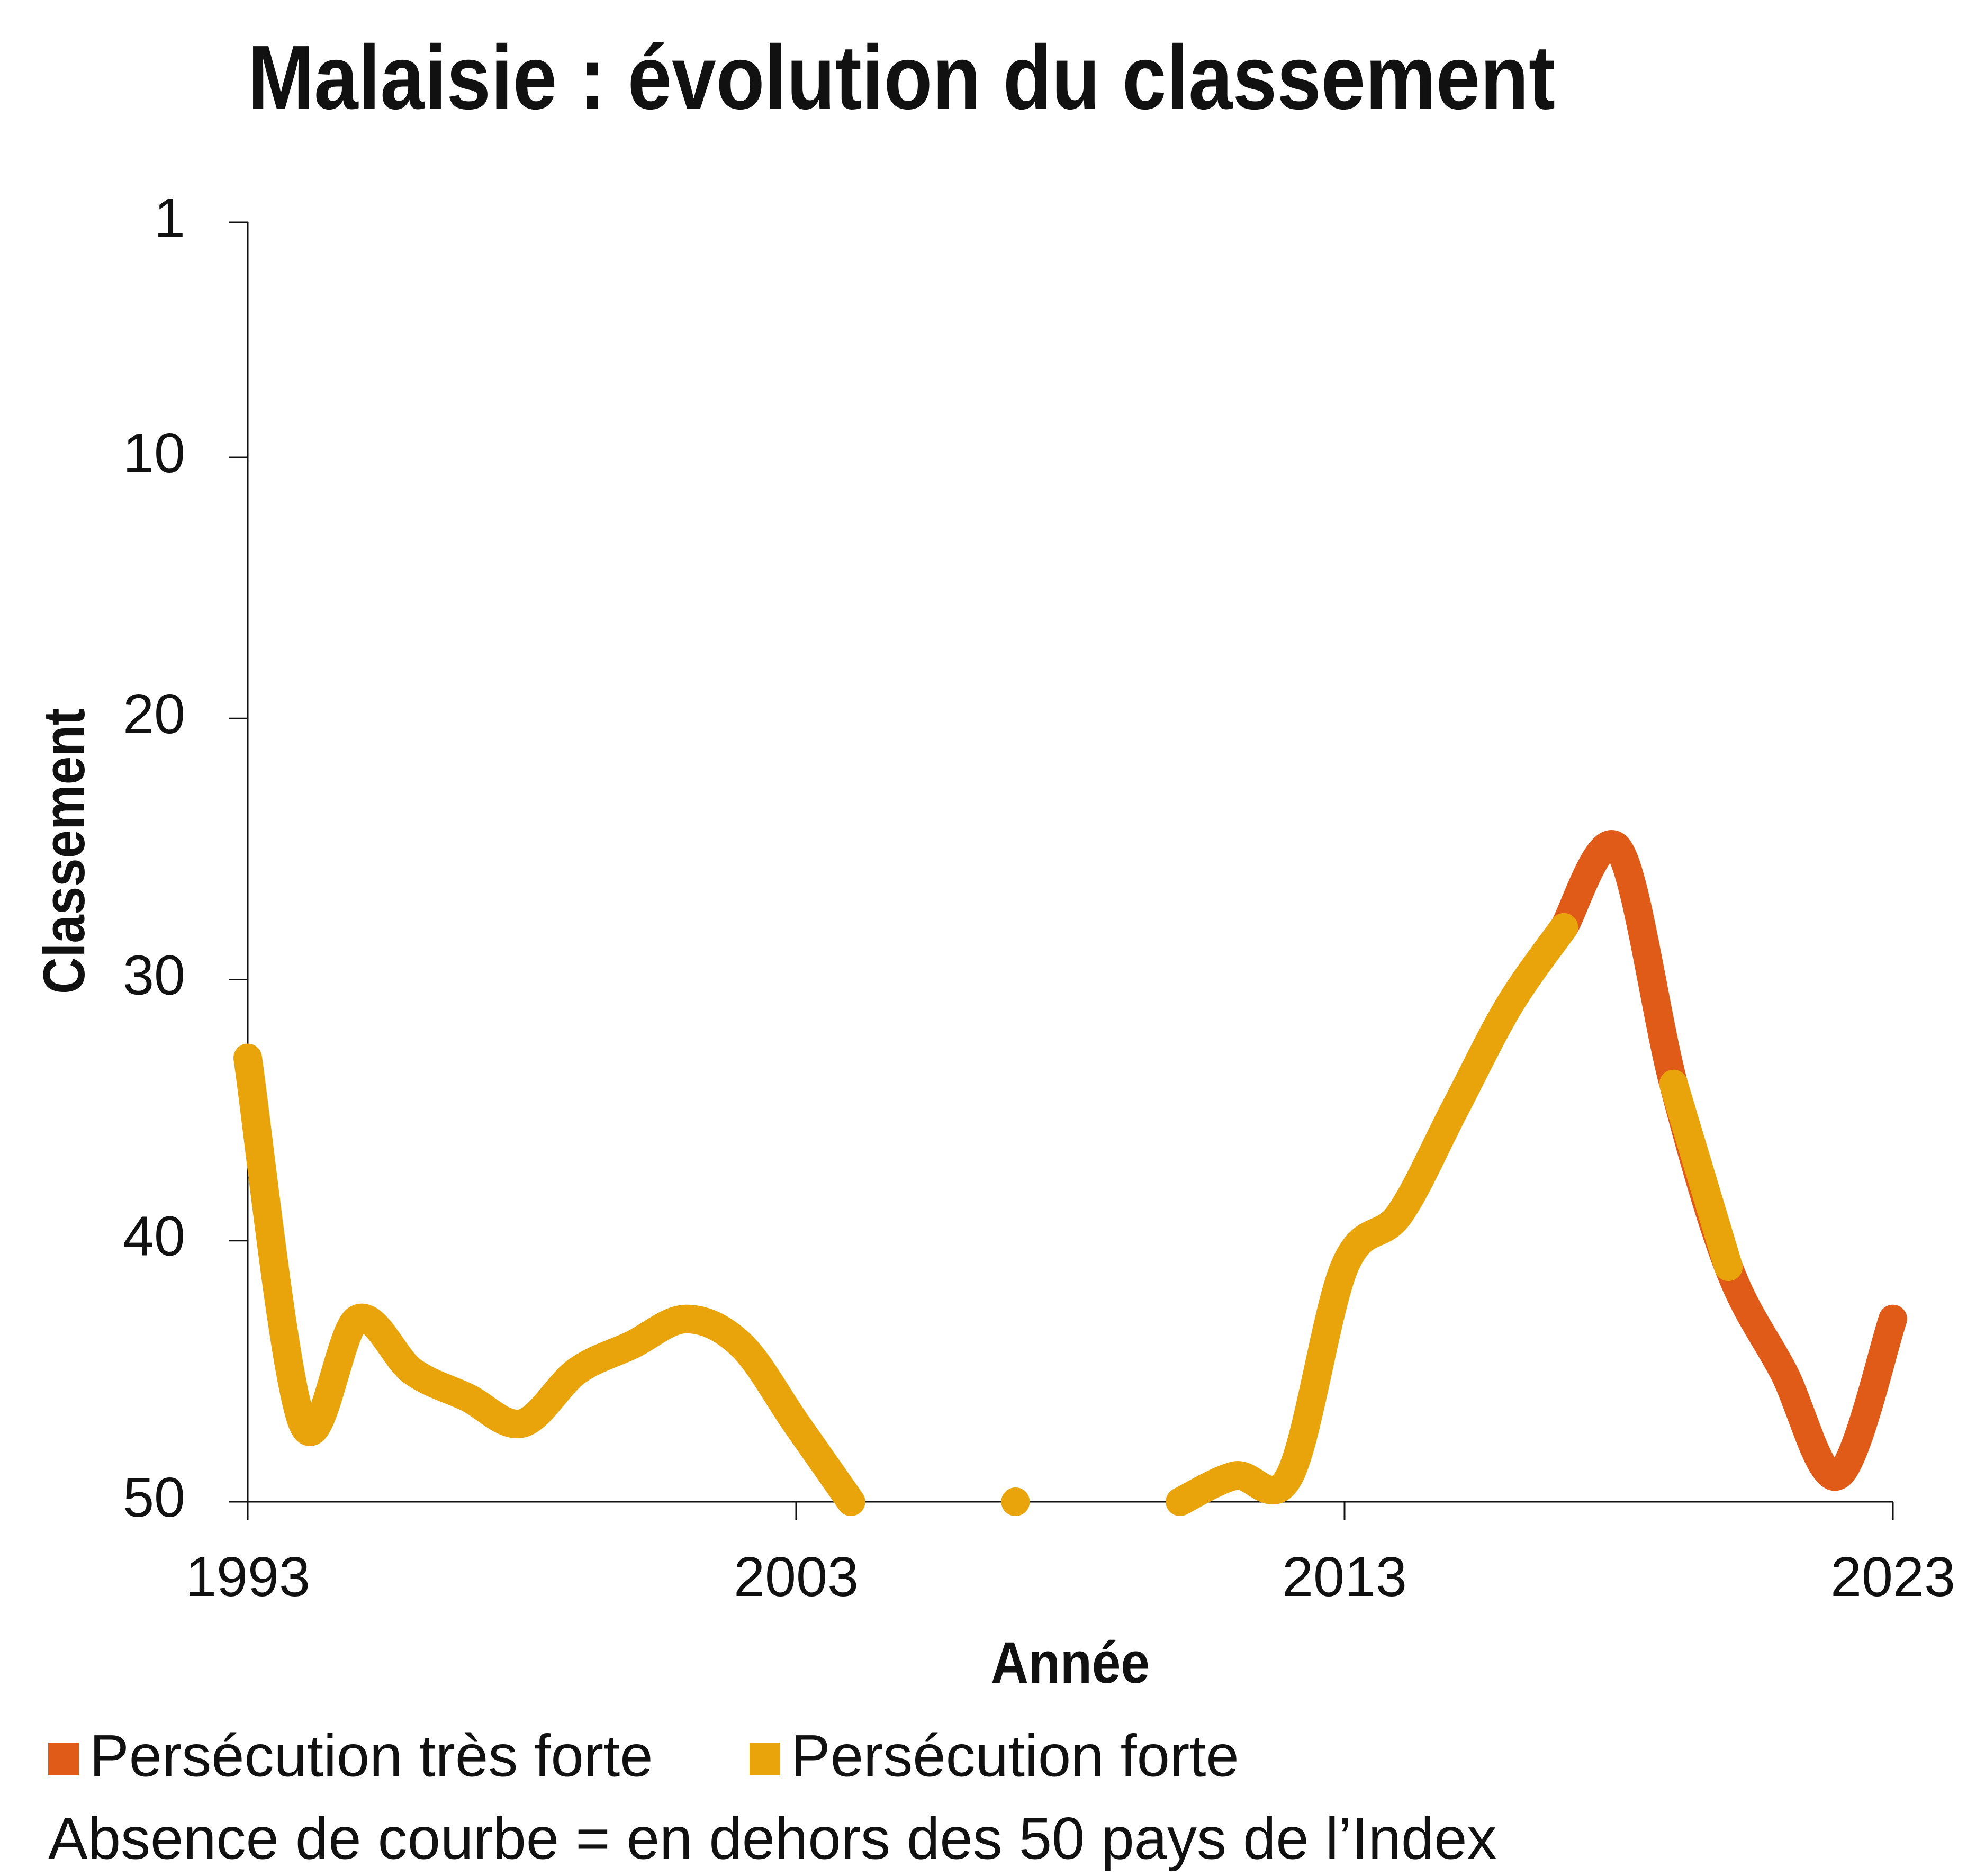  What do you see at coordinates (154, 1236) in the screenshot?
I see `y-tick-label: 40` at bounding box center [154, 1236].